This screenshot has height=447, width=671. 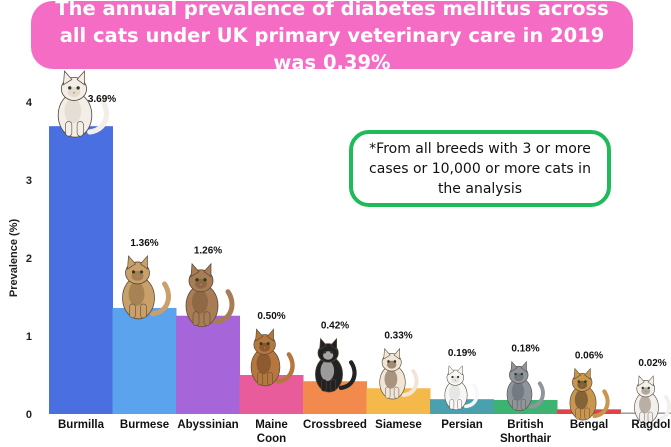 What do you see at coordinates (652, 399) in the screenshot?
I see `cat-ragdoll-icon` at bounding box center [652, 399].